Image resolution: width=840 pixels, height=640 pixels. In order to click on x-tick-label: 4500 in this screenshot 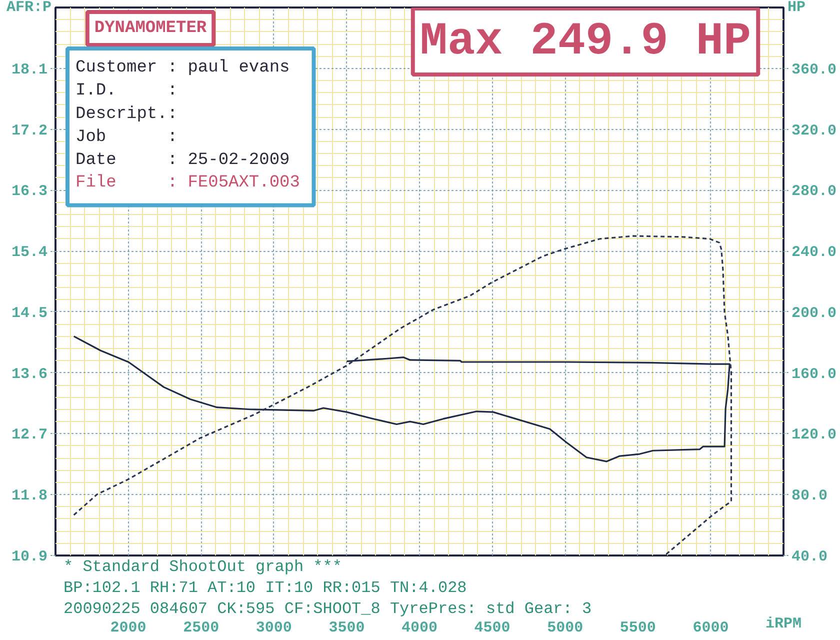, I will do `click(492, 628)`.